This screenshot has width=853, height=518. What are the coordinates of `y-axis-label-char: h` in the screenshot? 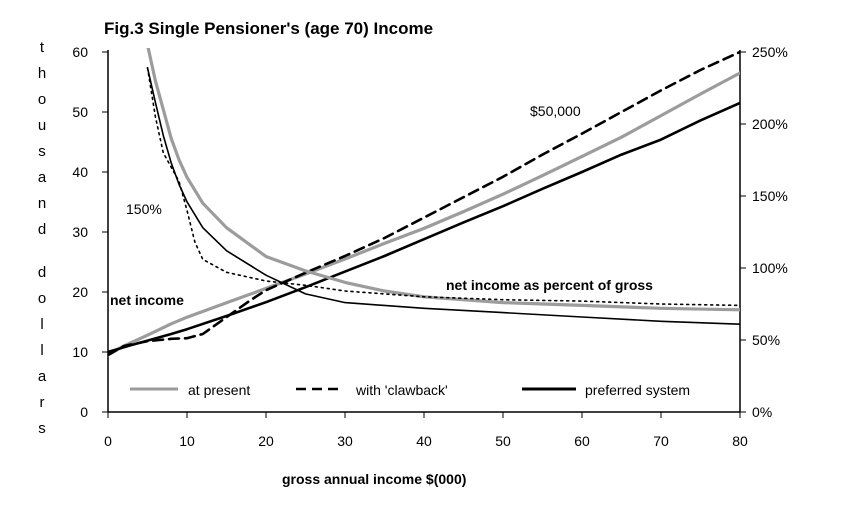 It's located at (42, 73).